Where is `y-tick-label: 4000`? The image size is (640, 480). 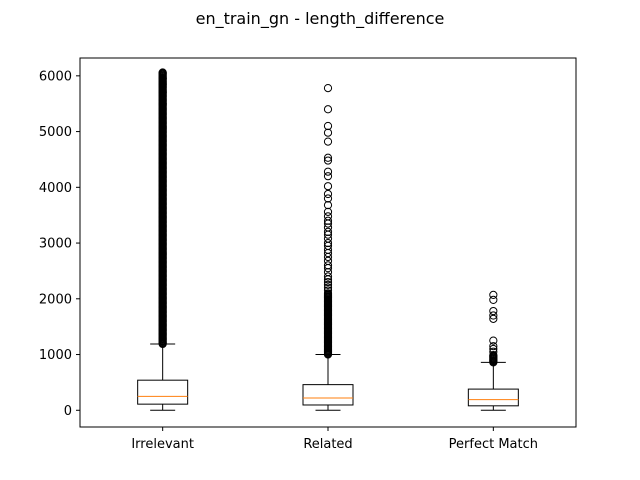 y-tick-label: 4000 is located at coordinates (55, 188).